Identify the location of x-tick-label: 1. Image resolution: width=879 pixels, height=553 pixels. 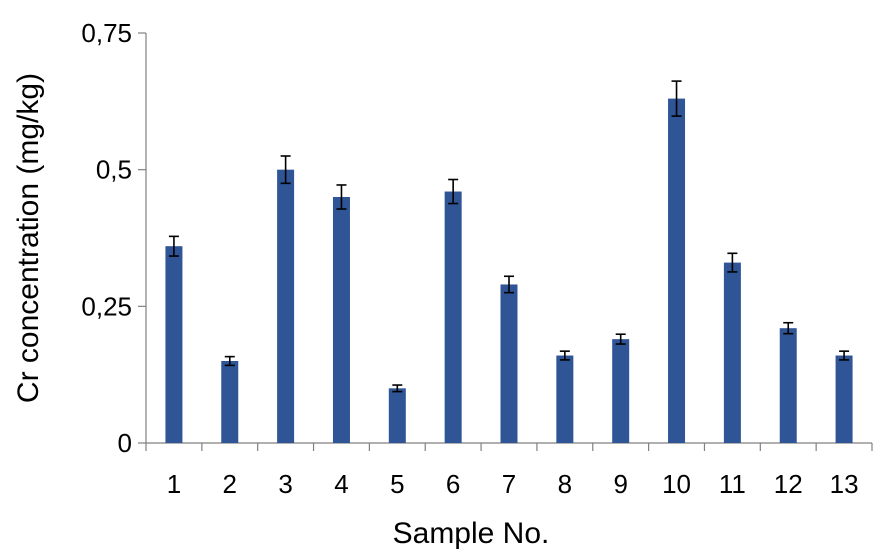
(174, 484).